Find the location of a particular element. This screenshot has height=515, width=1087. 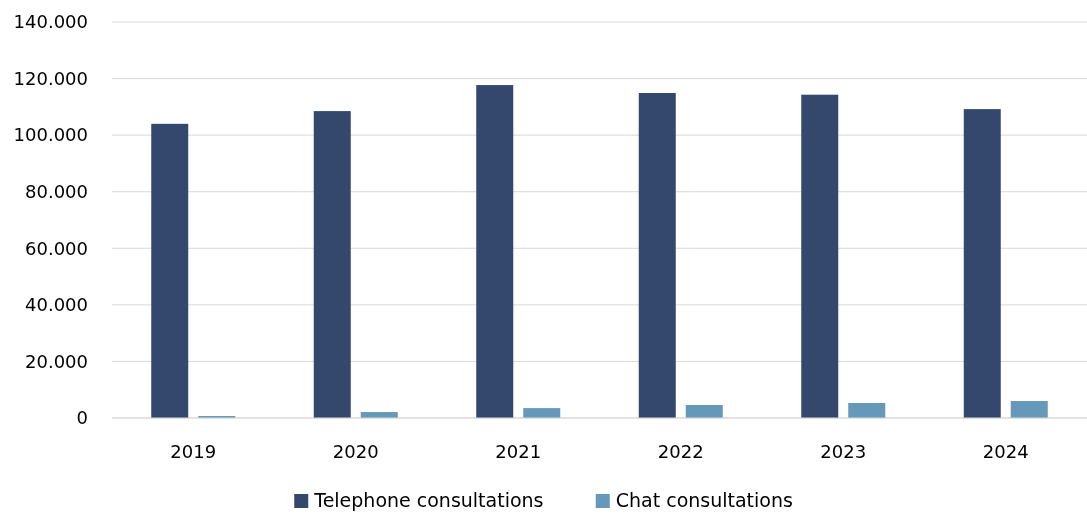

y-tick-label: 100.000 is located at coordinates (50, 135).